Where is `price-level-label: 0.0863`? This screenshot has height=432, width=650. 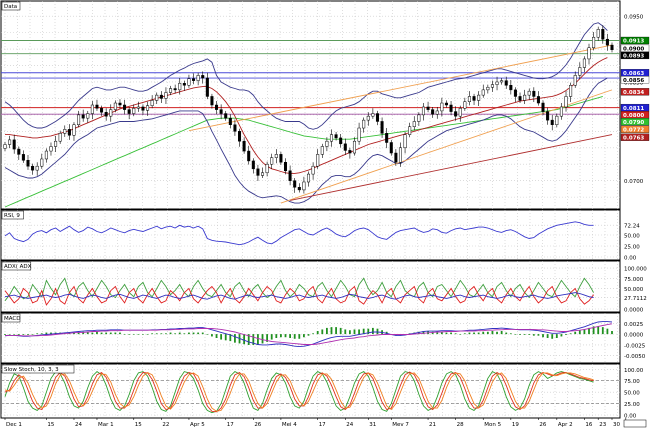 price-level-label: 0.0863 is located at coordinates (635, 73).